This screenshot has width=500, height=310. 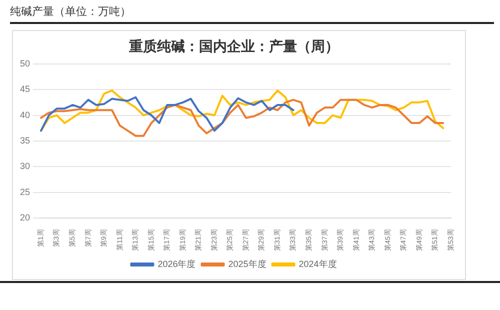 What do you see at coordinates (25, 191) in the screenshot?
I see `y-tick-label: 25` at bounding box center [25, 191].